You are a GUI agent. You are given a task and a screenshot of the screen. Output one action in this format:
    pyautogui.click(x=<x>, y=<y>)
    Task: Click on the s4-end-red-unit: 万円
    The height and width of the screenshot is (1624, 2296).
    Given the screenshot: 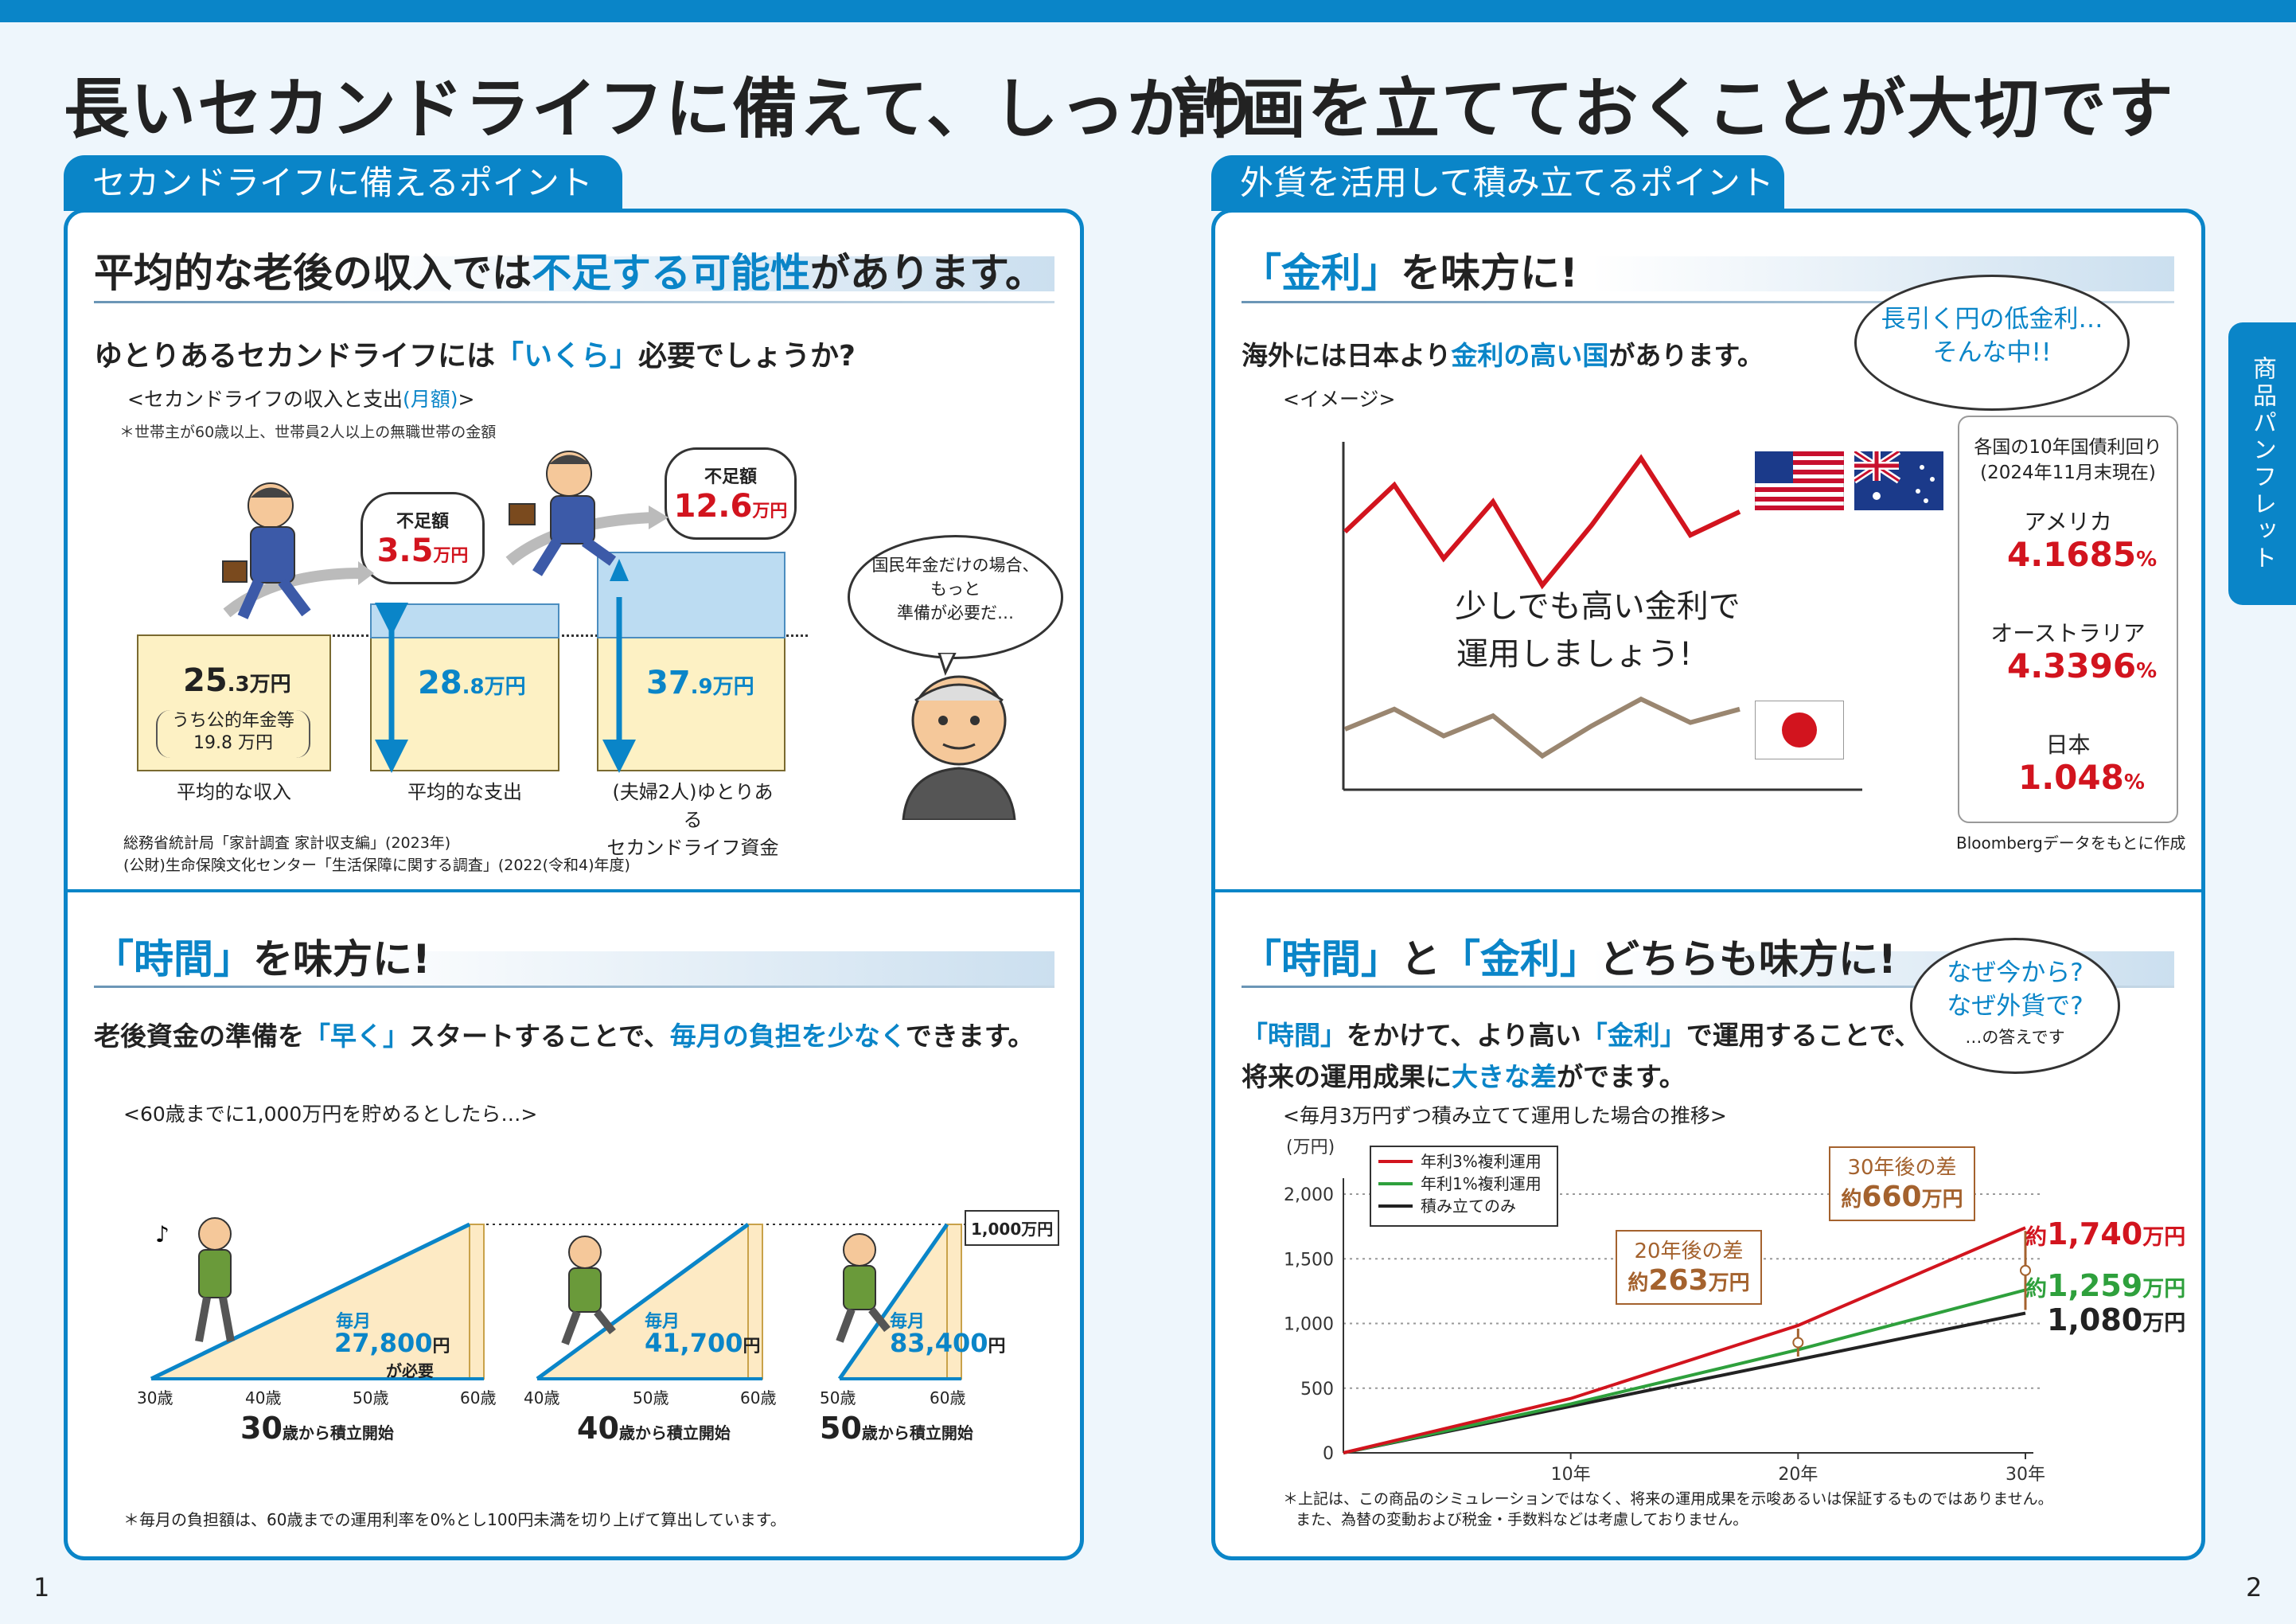 What is the action you would take?
    pyautogui.click(x=2164, y=1237)
    